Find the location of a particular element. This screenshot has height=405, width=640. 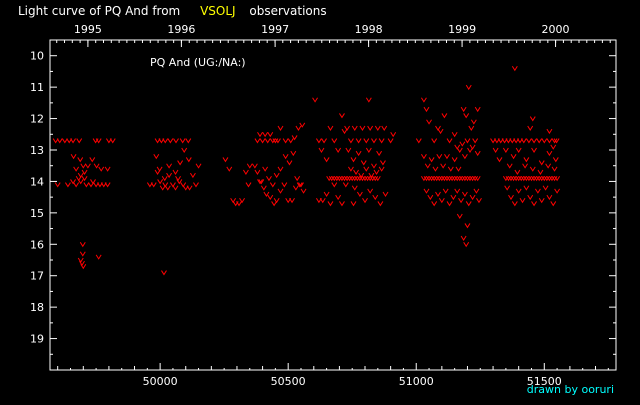

y-tick-label: 11 is located at coordinates (37, 87).